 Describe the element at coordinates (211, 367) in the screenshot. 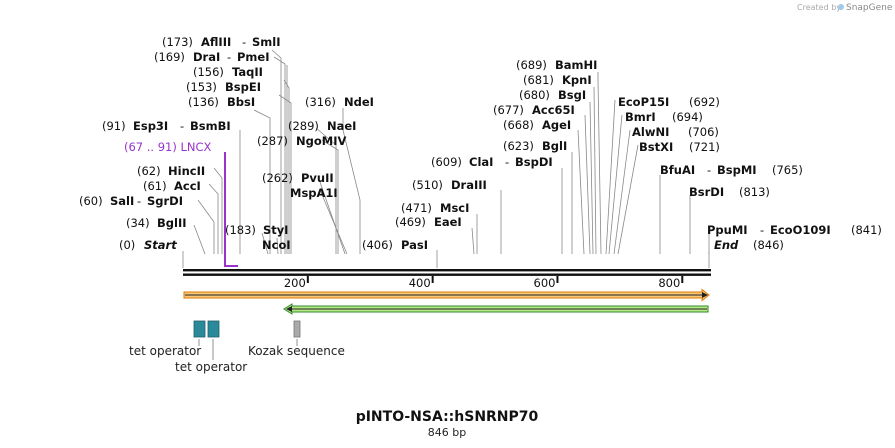

I see `tet-operator-label-2: tet operator` at that location.